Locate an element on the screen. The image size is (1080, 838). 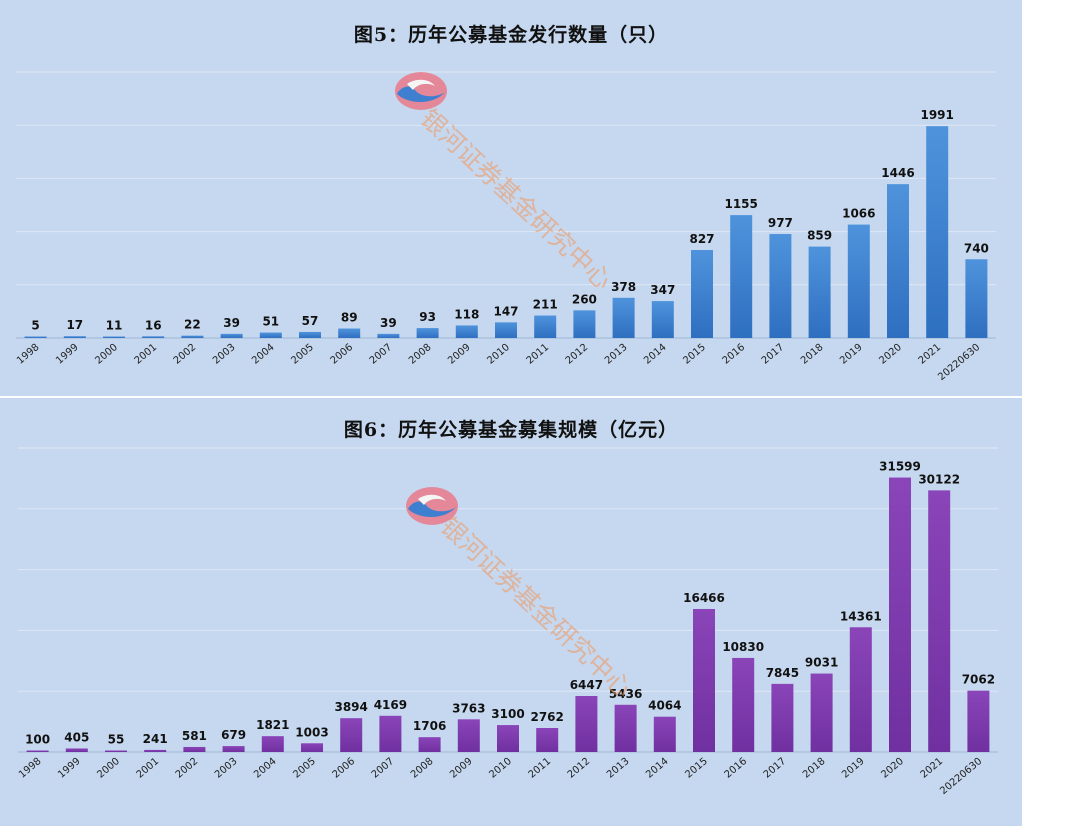
bar-2016 is located at coordinates (741, 276).